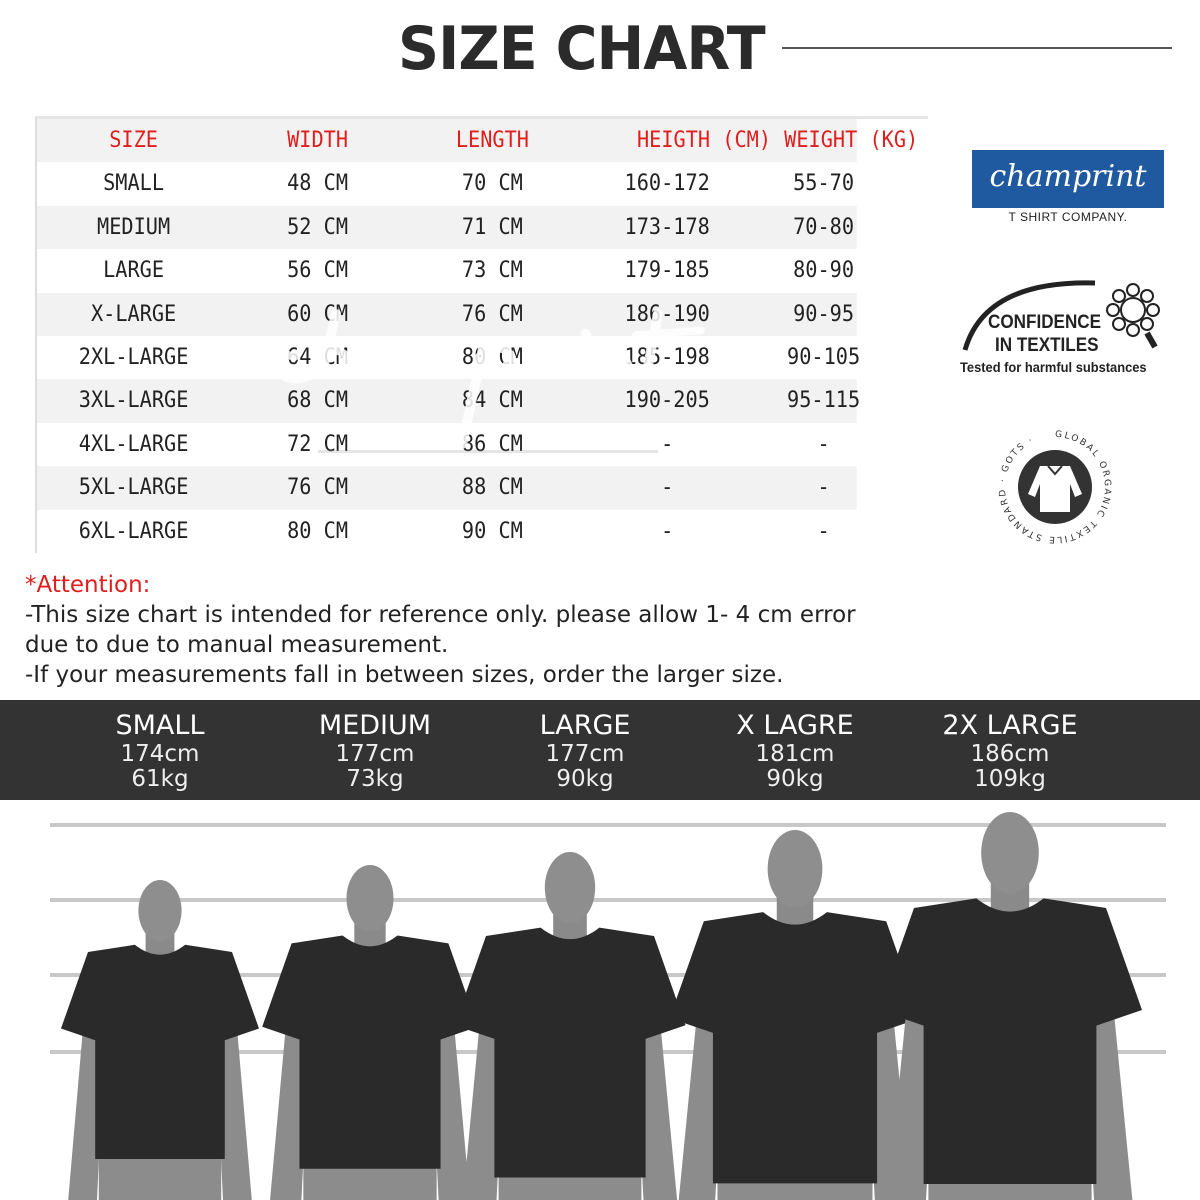 The height and width of the screenshot is (1200, 1200). What do you see at coordinates (492, 271) in the screenshot?
I see `cell-length: 73 CM` at bounding box center [492, 271].